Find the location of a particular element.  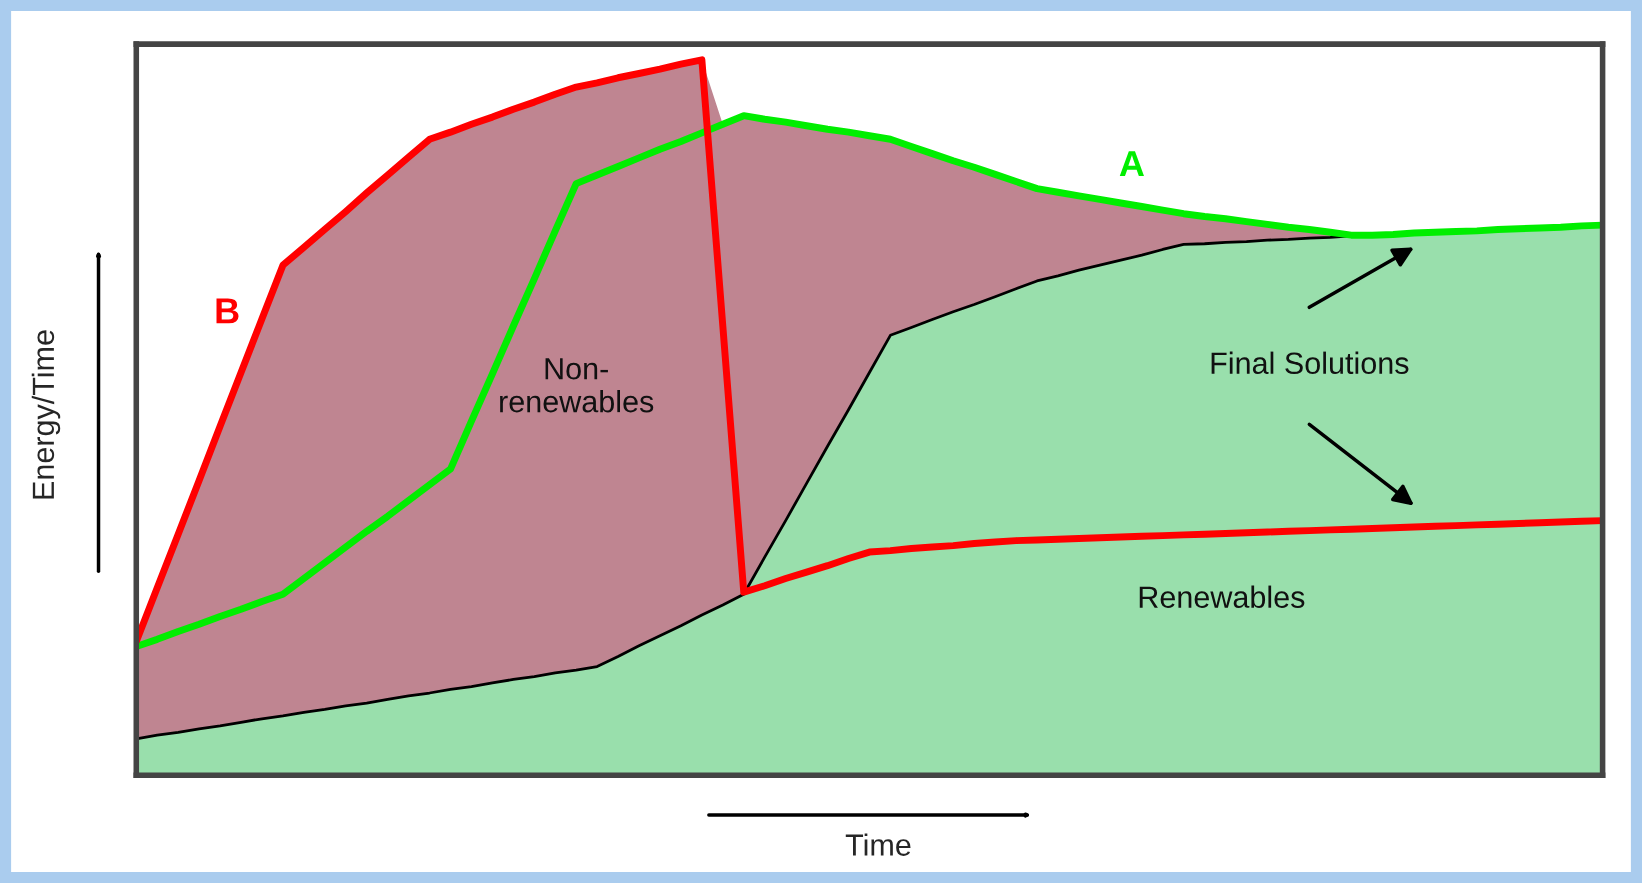

series-label: A is located at coordinates (1131, 164).